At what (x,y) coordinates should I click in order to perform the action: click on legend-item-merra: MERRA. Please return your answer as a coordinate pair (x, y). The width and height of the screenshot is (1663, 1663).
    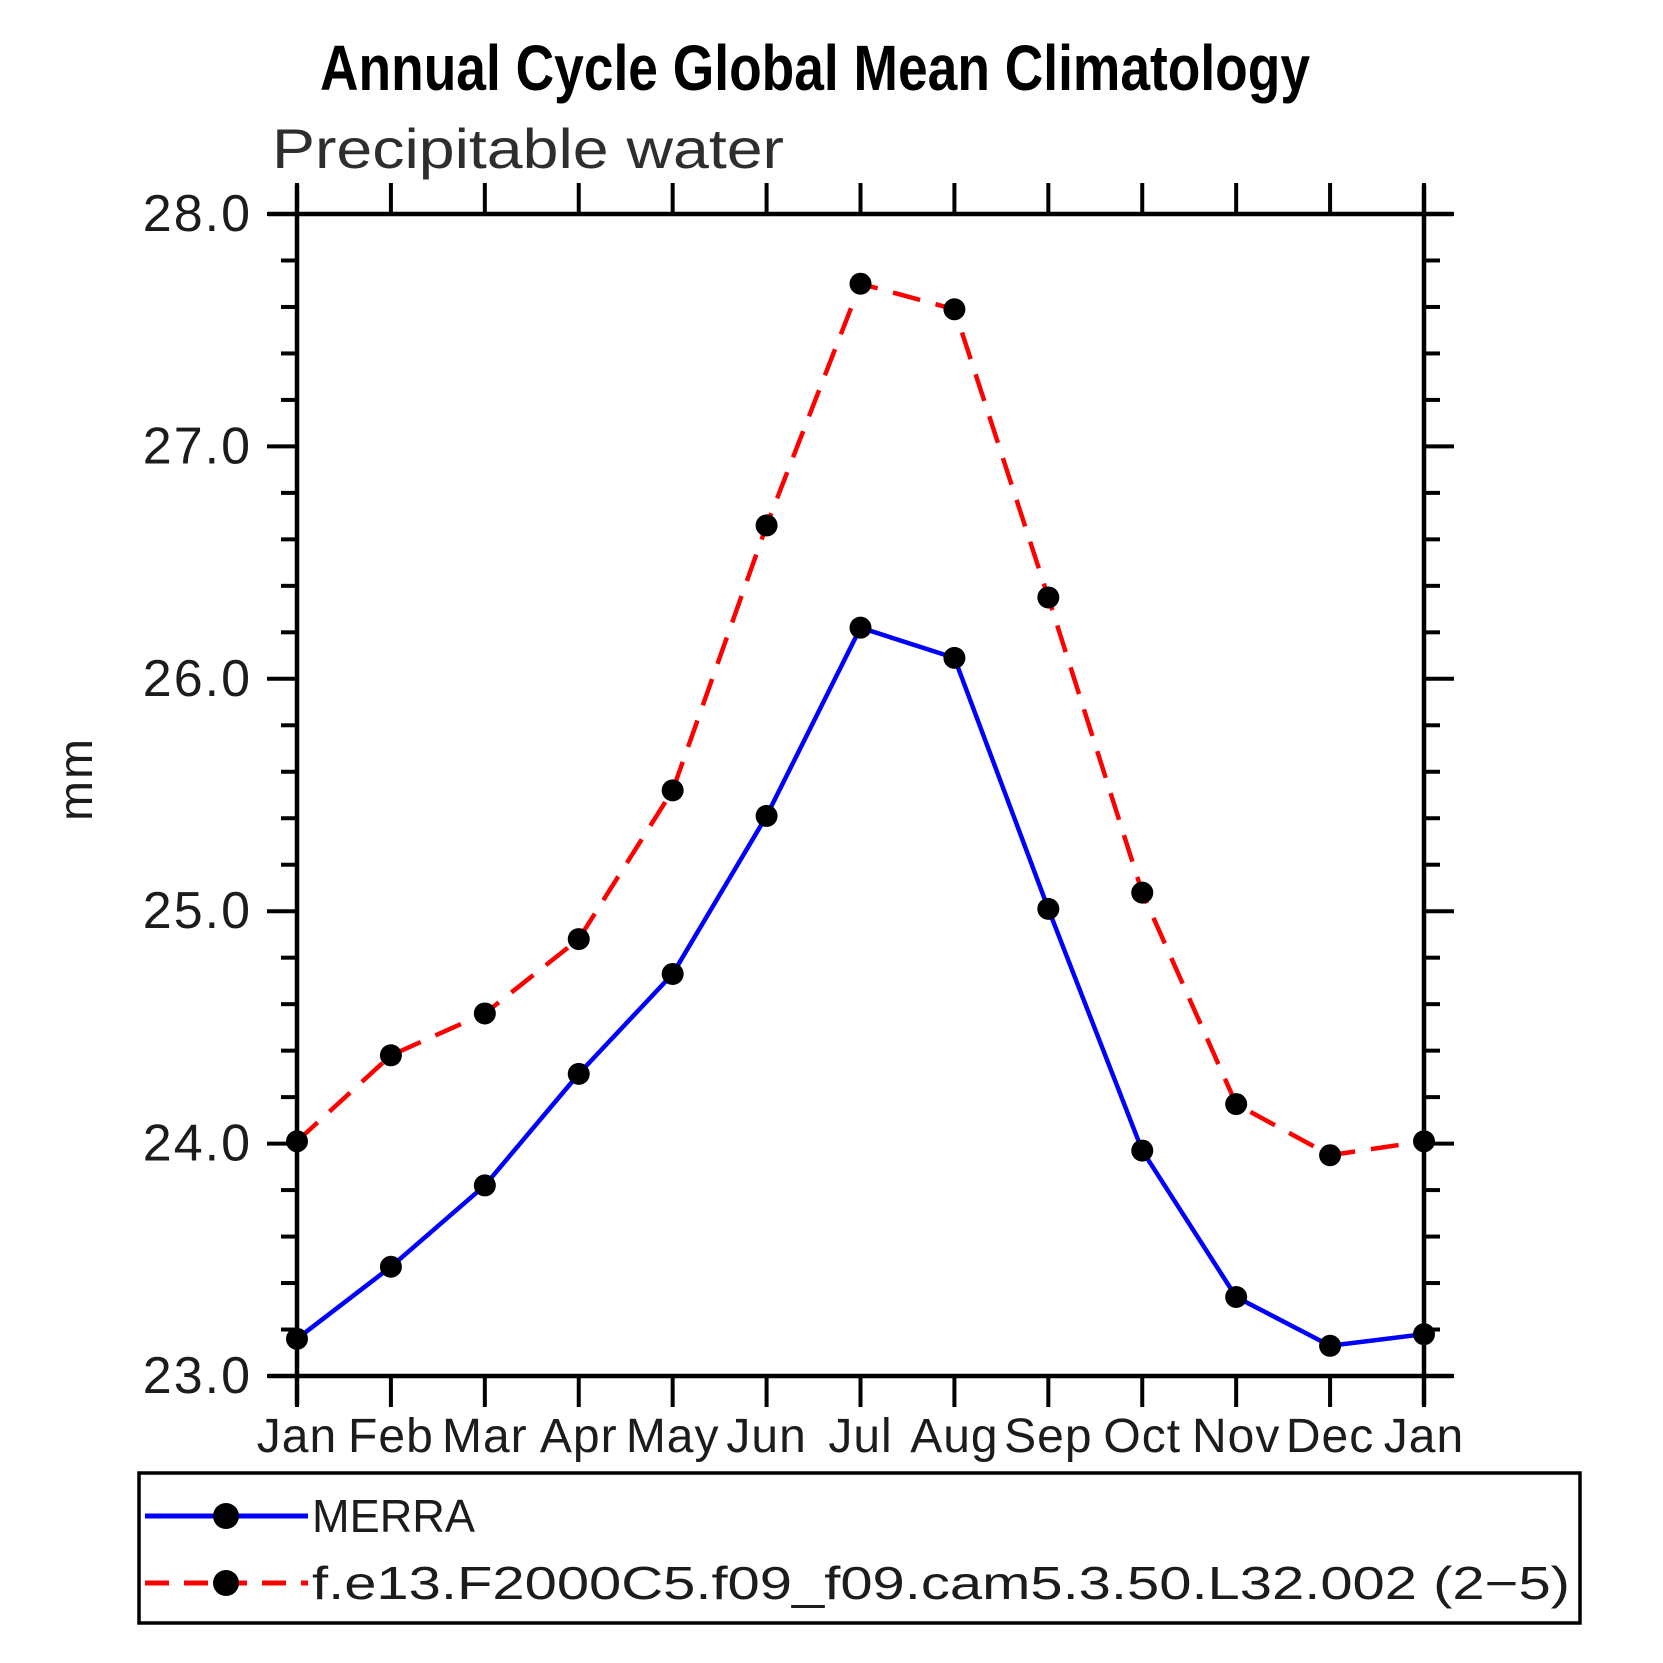
    Looking at the image, I should click on (310, 1516).